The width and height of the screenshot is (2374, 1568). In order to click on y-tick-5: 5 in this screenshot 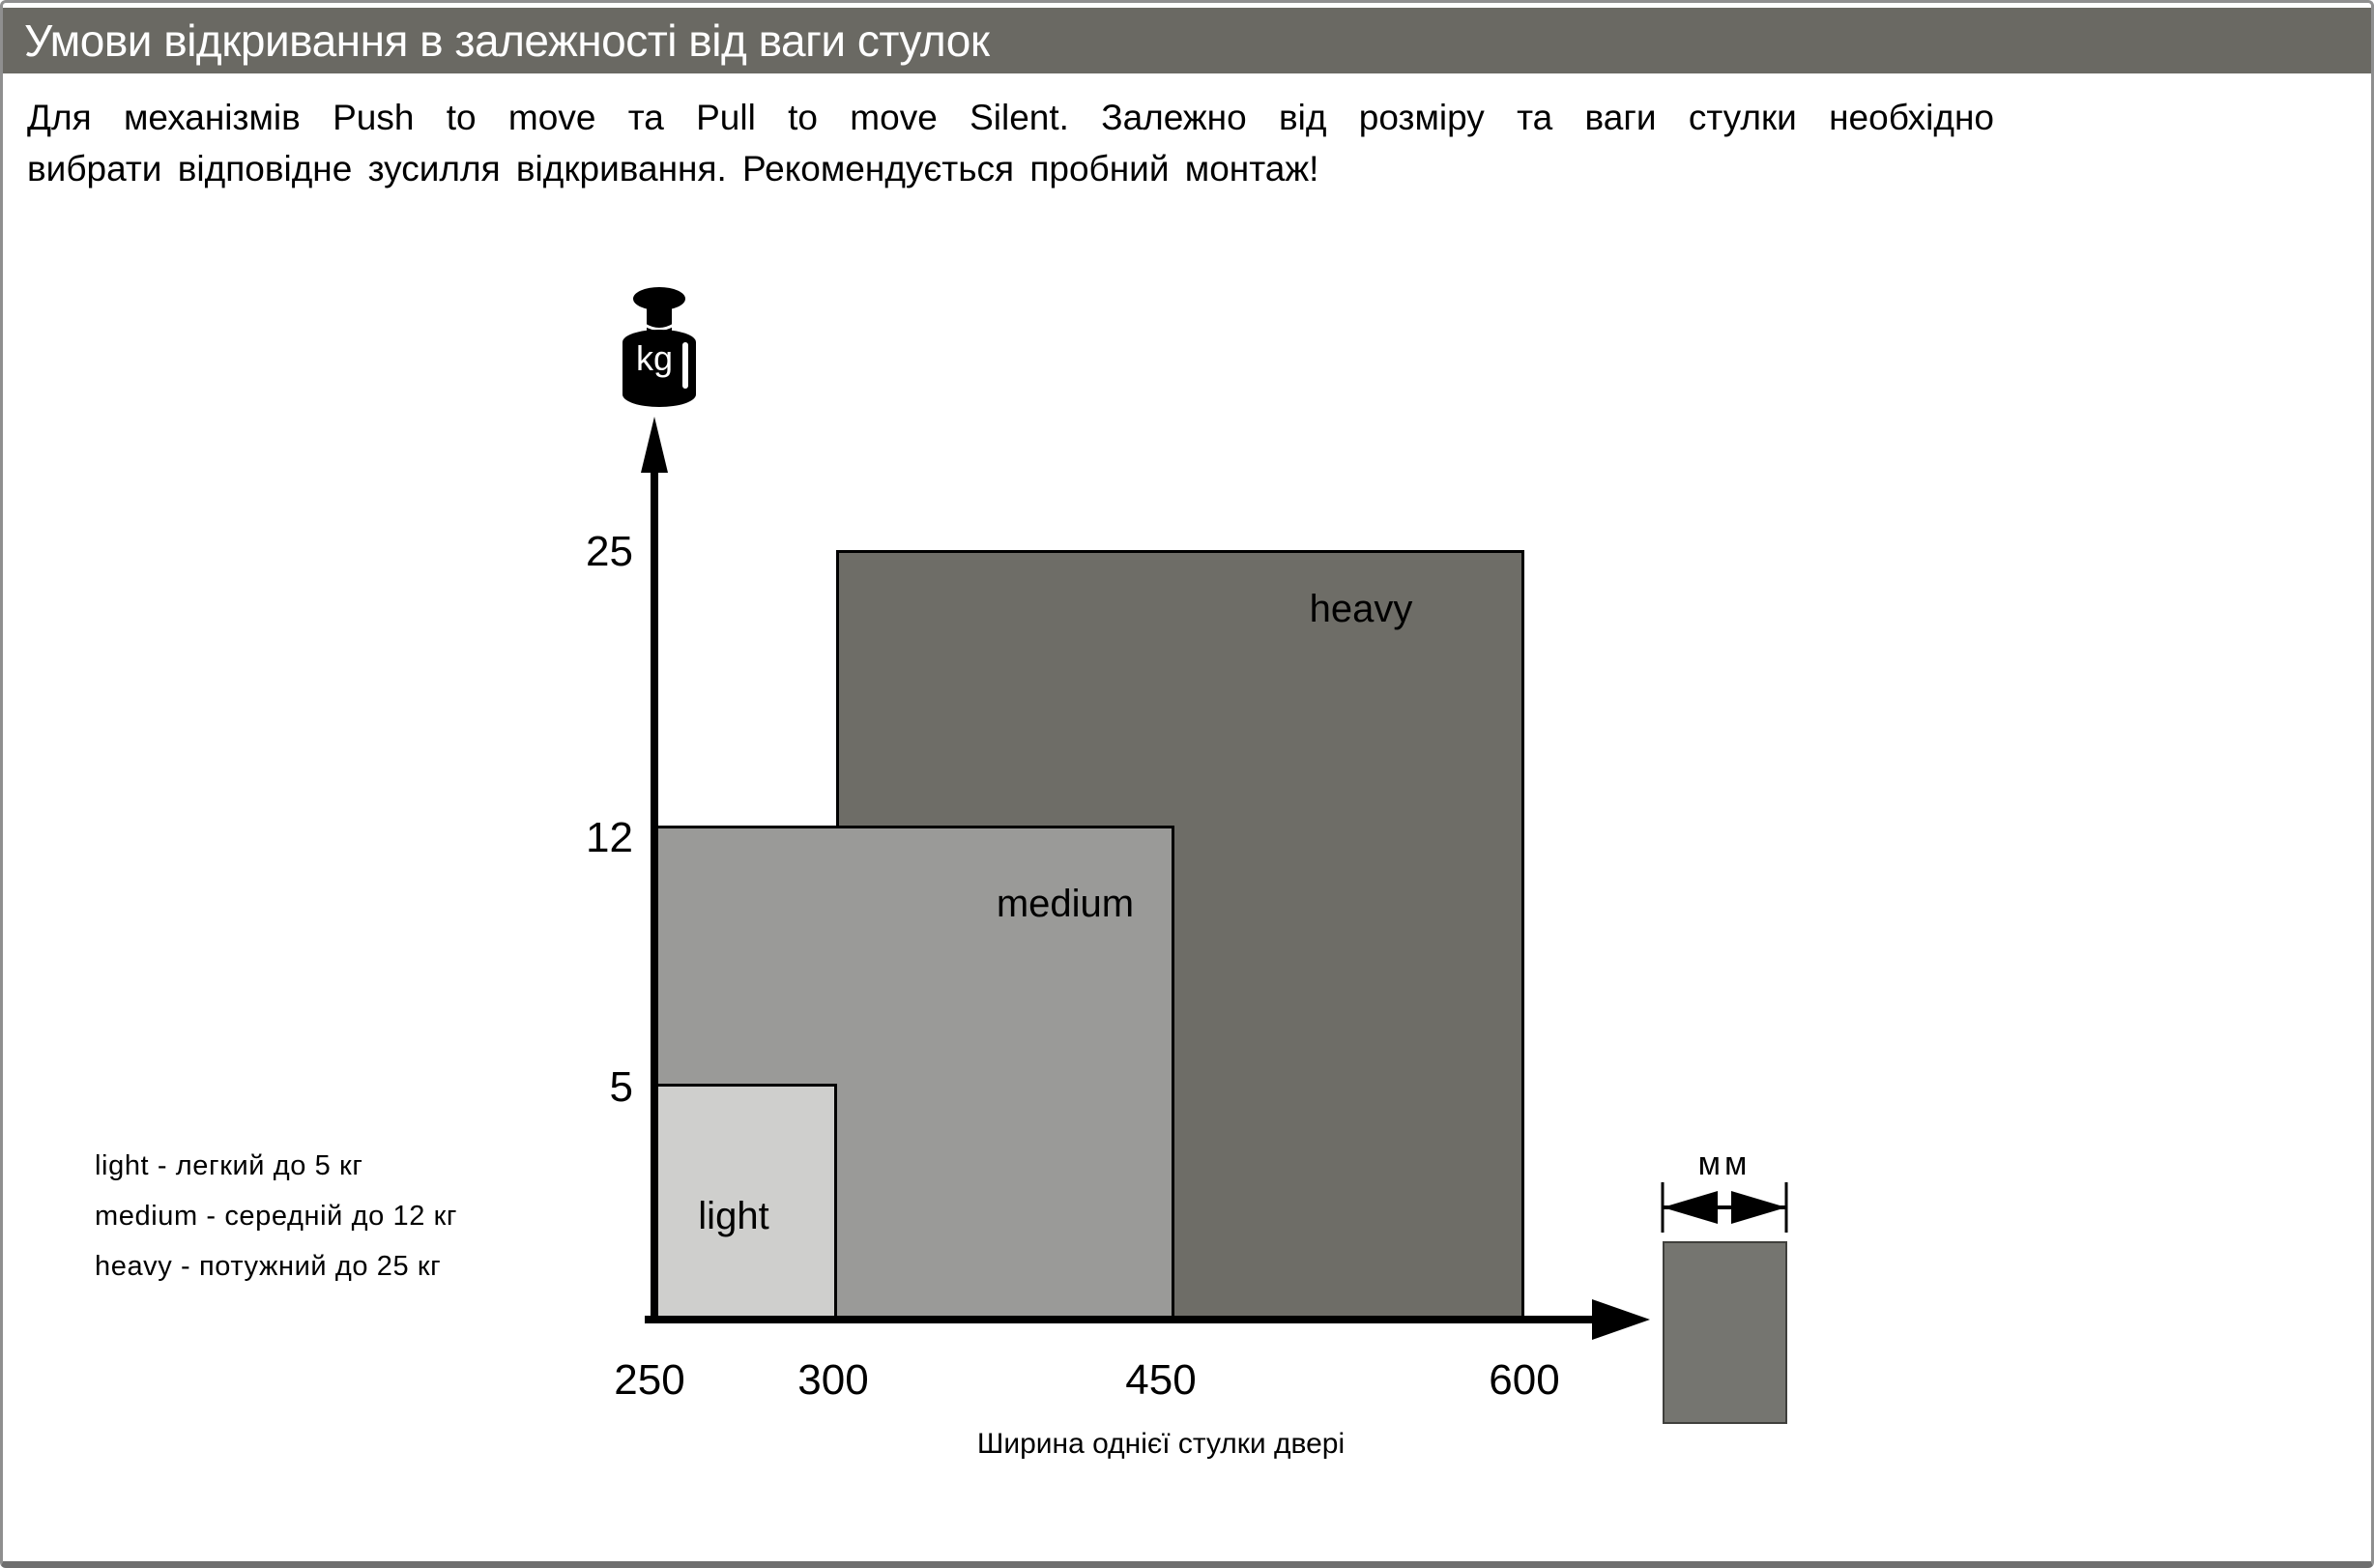, I will do `click(621, 1087)`.